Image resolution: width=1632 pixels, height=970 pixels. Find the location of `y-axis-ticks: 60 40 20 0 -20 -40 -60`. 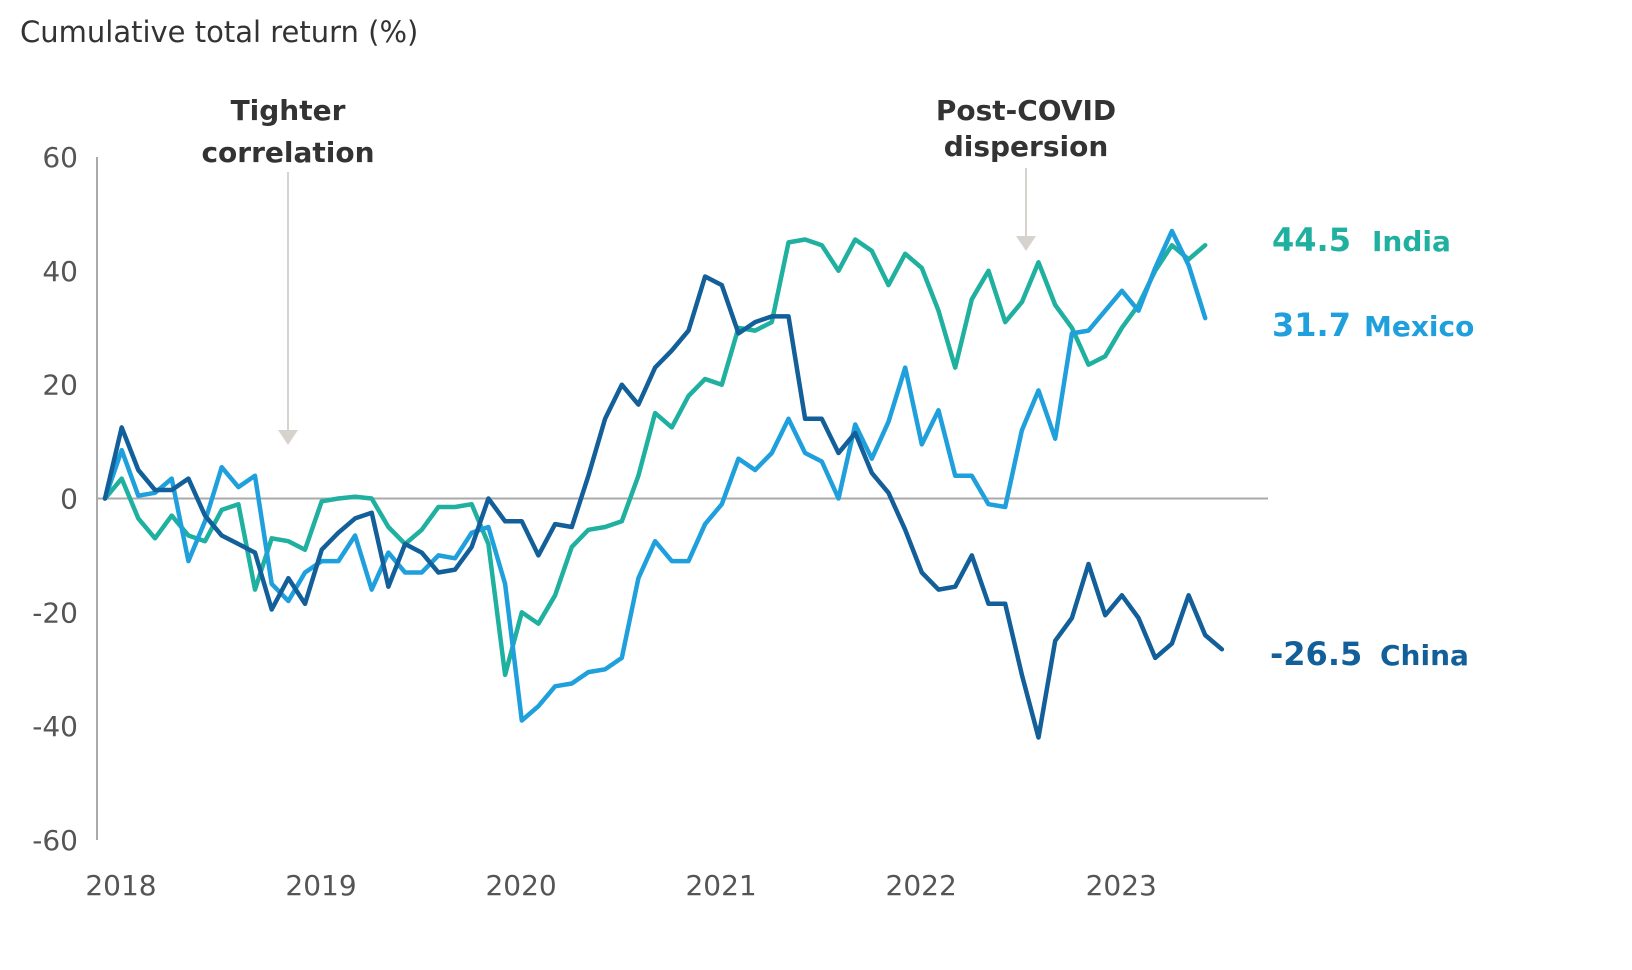

y-axis-ticks: 60 40 20 0 -20 -40 -60 is located at coordinates (55, 499).